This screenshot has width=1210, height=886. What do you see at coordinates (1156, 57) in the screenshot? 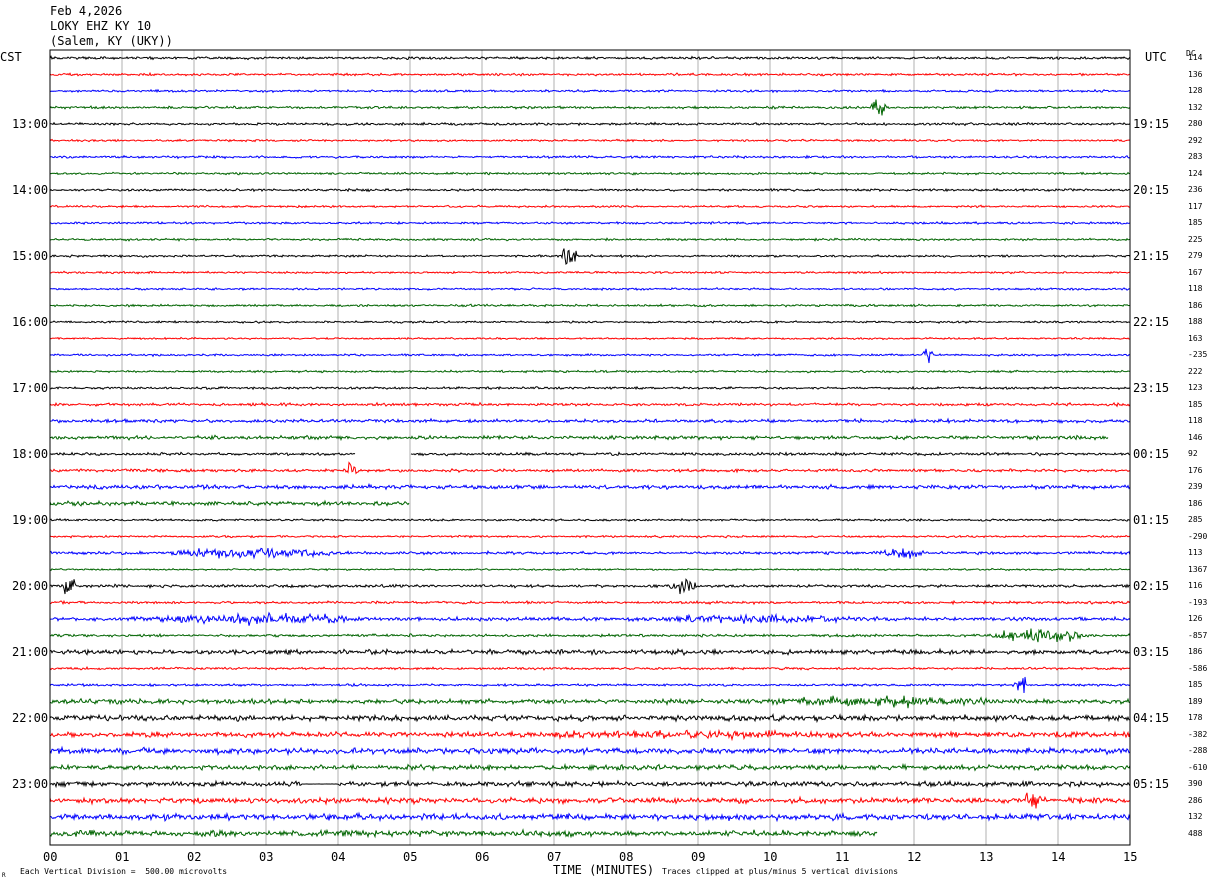
I see `right-timezone-label: UTC` at bounding box center [1156, 57].